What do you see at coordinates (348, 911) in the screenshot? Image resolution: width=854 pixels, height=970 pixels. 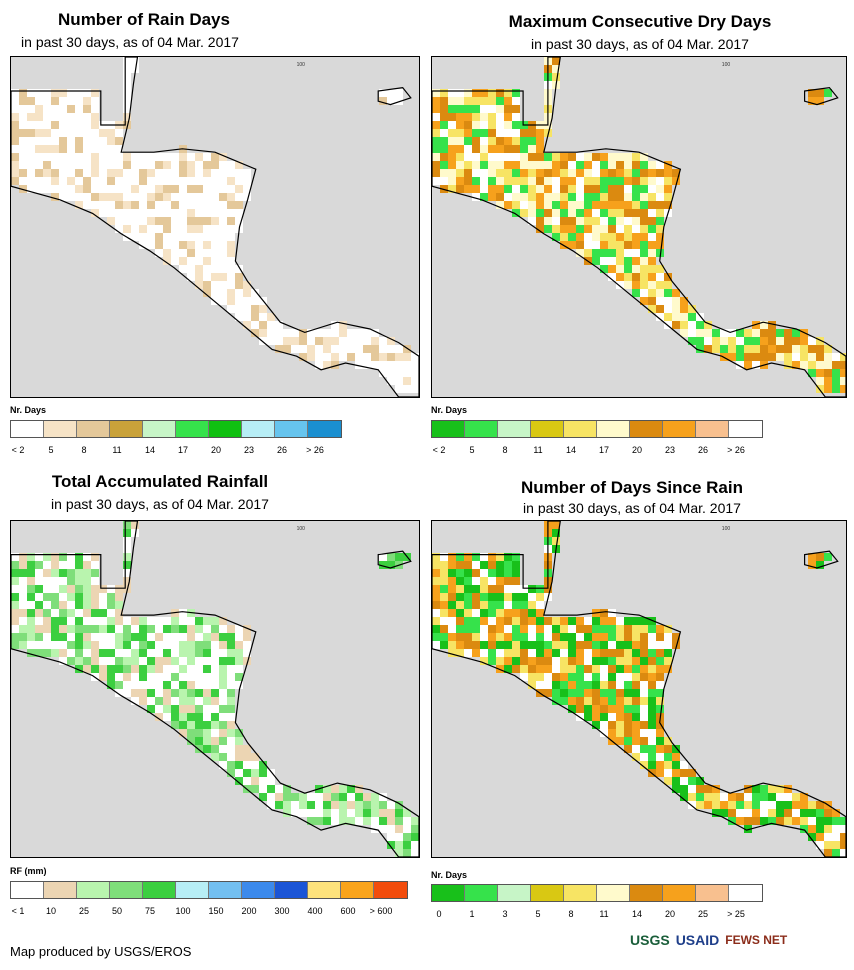 I see `legend-tick-label: 600` at bounding box center [348, 911].